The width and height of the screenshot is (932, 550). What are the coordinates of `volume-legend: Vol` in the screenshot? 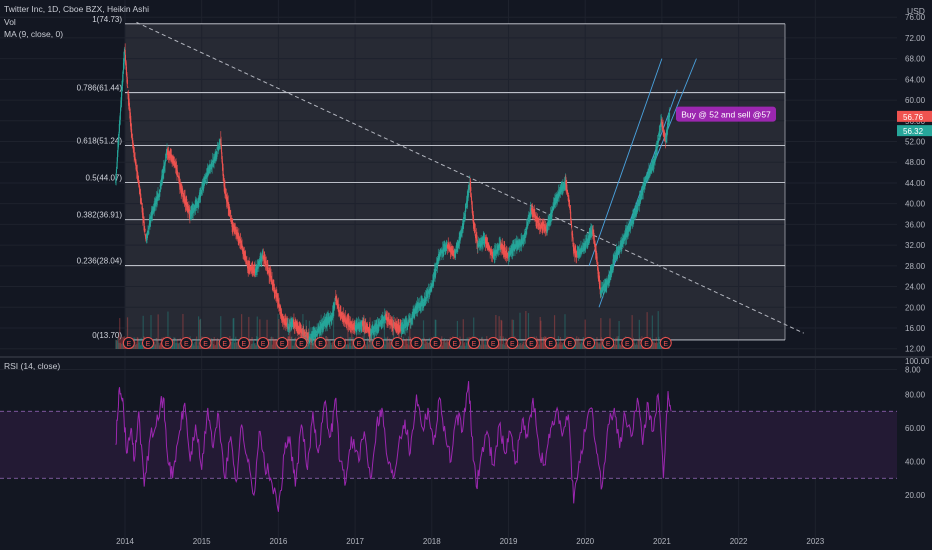 It's located at (10, 22).